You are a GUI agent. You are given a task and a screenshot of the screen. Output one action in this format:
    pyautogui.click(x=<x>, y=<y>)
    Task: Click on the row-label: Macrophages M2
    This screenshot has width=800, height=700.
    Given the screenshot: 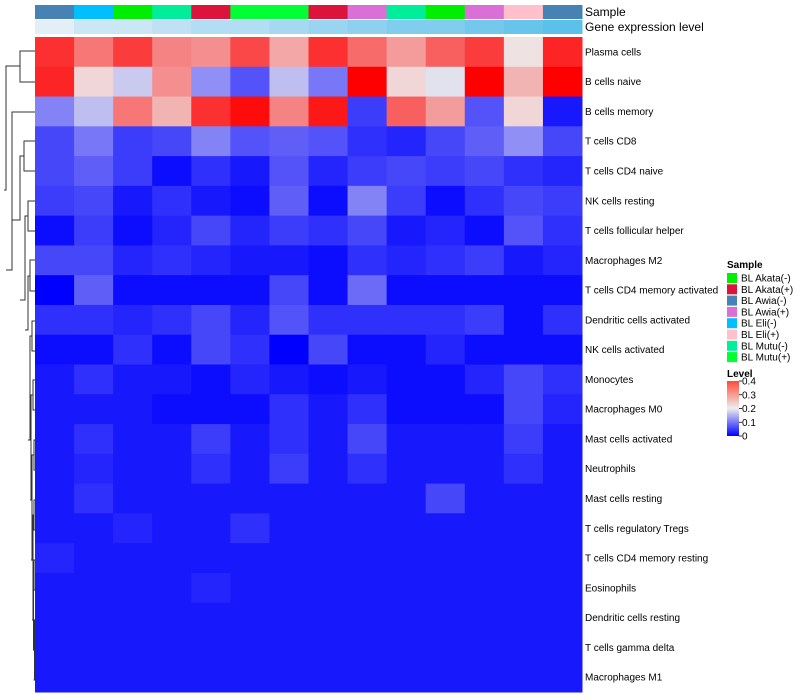 What is the action you would take?
    pyautogui.click(x=624, y=261)
    